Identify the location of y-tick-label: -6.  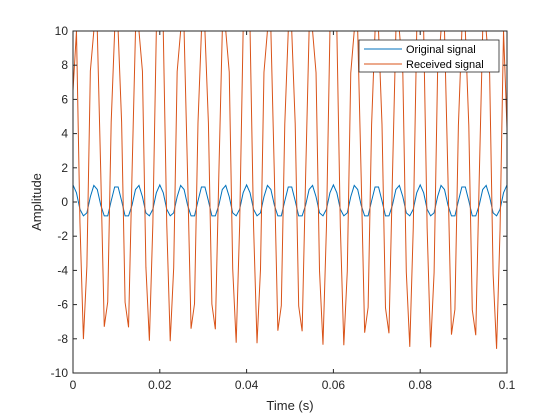
(62, 305).